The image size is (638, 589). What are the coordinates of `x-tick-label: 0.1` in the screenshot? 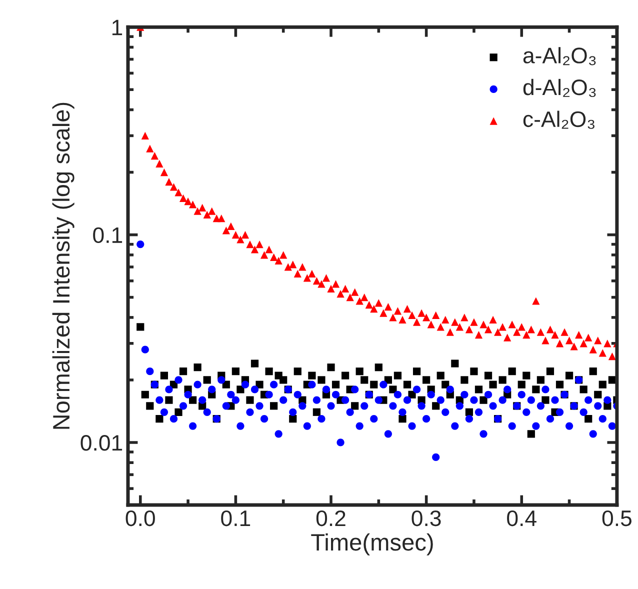 It's located at (235, 518).